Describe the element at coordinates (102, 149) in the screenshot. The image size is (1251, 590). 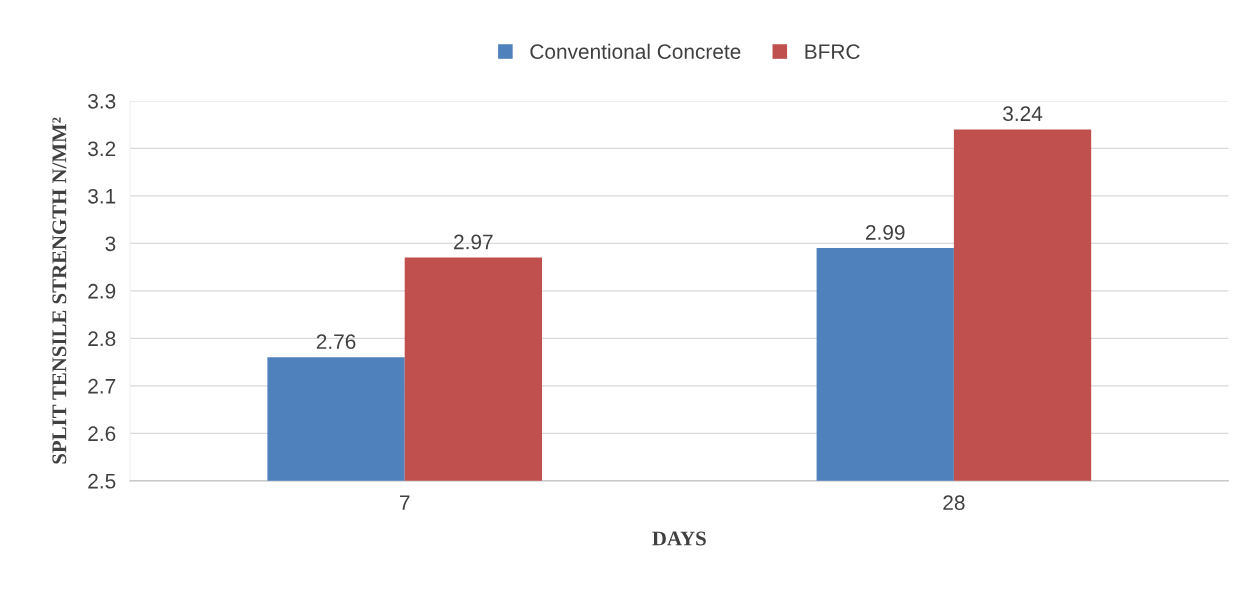
I see `y-tick-label: 3.2` at that location.